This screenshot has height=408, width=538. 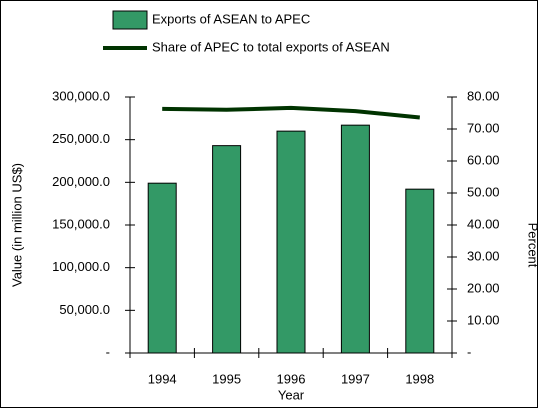 What do you see at coordinates (231, 18) in the screenshot?
I see `legend-label: Exports of ASEAN to APEC` at bounding box center [231, 18].